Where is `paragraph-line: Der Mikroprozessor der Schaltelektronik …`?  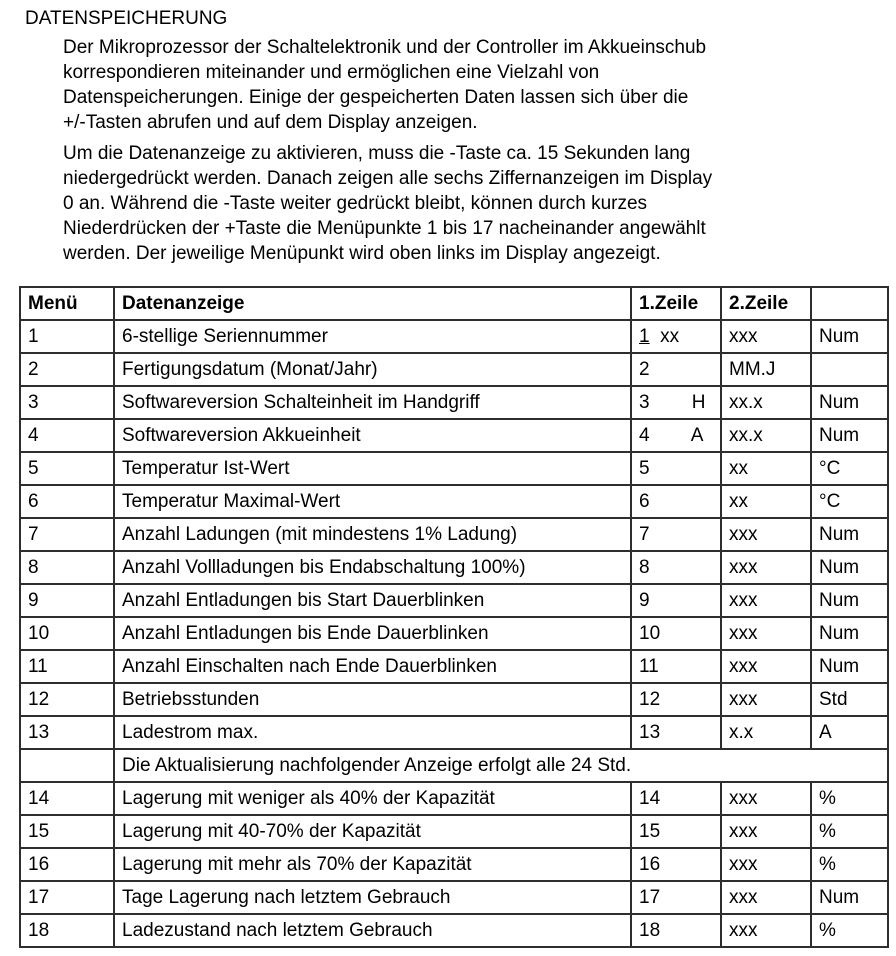
paragraph-line: Der Mikroprozessor der Schaltelektronik … is located at coordinates (385, 47).